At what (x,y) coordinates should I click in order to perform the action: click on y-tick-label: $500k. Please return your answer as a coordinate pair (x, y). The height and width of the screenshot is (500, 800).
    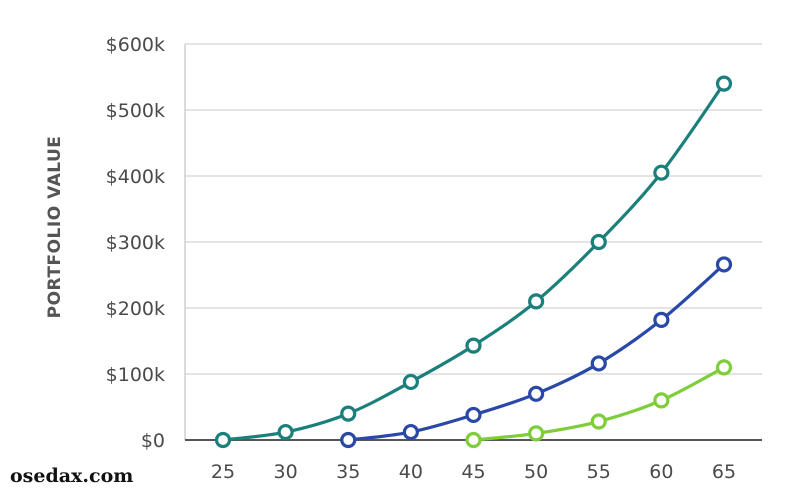
    Looking at the image, I should click on (135, 111).